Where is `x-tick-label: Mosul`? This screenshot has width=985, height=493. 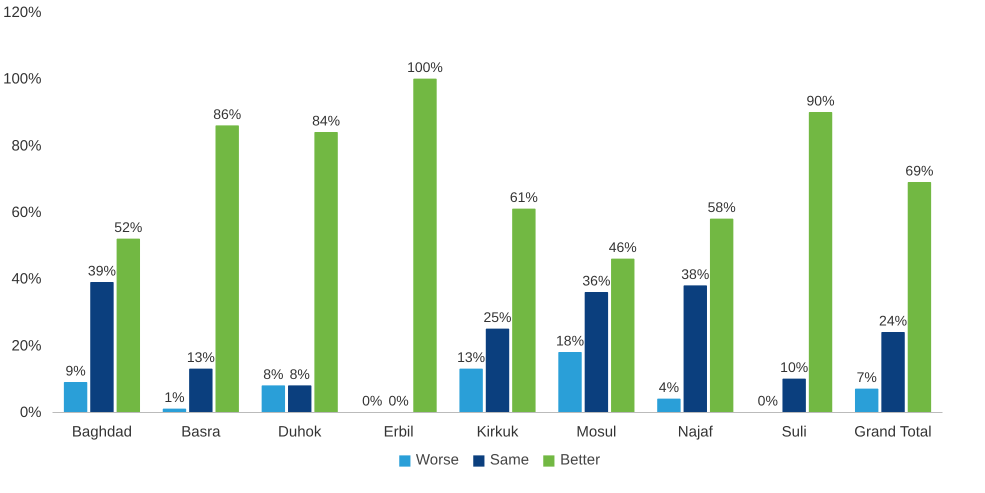 x-tick-label: Mosul is located at coordinates (596, 432).